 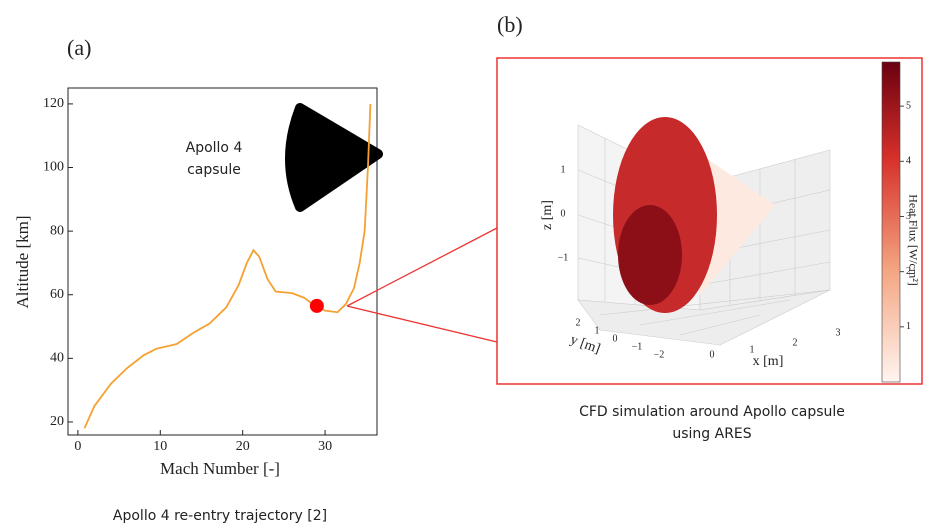 I want to click on y-tick-label-3d: 2, so click(x=578, y=322).